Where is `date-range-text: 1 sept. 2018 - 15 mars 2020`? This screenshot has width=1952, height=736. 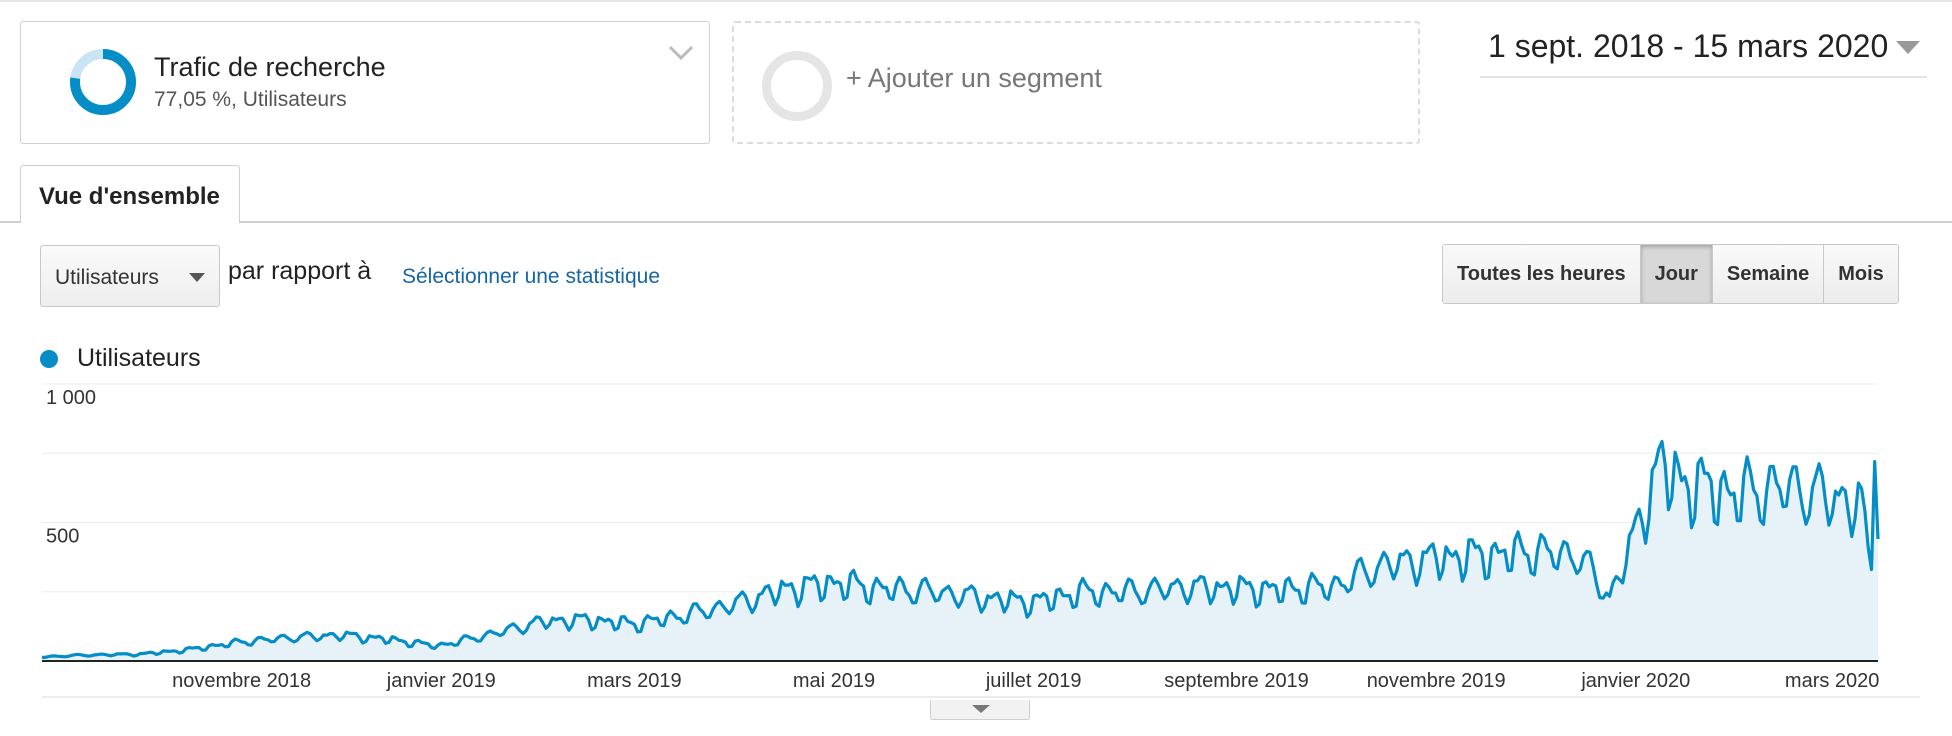
date-range-text: 1 sept. 2018 - 15 mars 2020 is located at coordinates (1688, 46).